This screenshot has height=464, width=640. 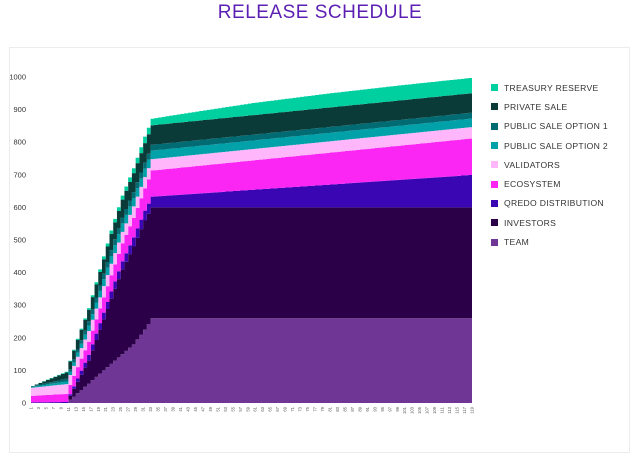 What do you see at coordinates (135, 408) in the screenshot?
I see `x-tick-label: 29` at bounding box center [135, 408].